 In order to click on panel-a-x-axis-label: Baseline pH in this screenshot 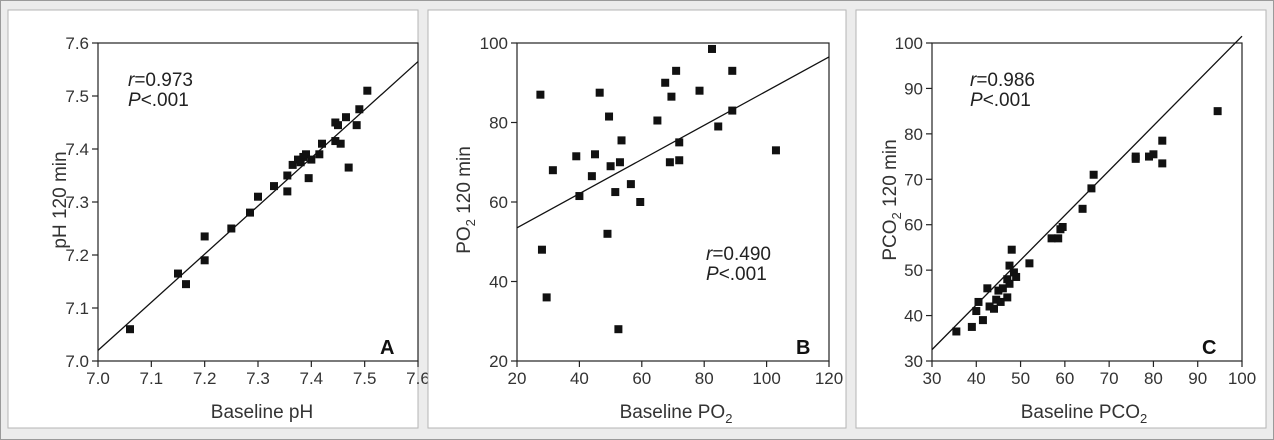, I will do `click(262, 412)`.